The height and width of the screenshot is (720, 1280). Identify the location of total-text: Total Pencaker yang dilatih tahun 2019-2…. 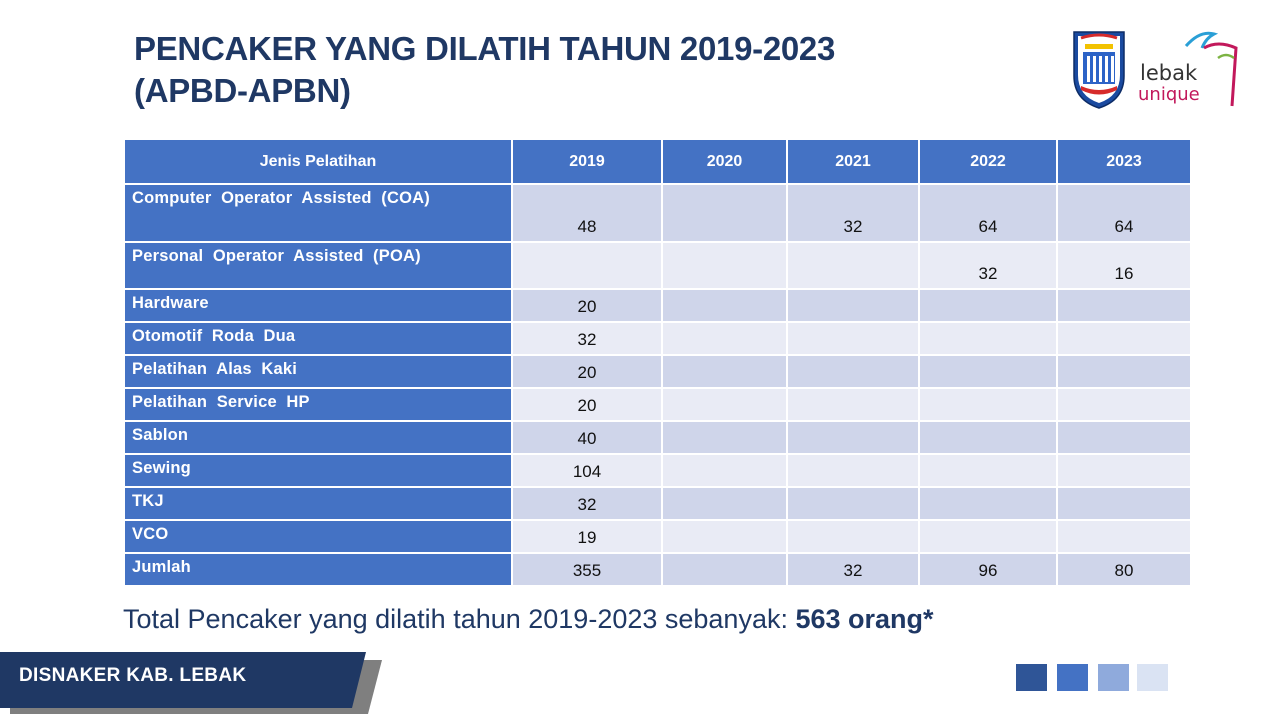
(459, 619).